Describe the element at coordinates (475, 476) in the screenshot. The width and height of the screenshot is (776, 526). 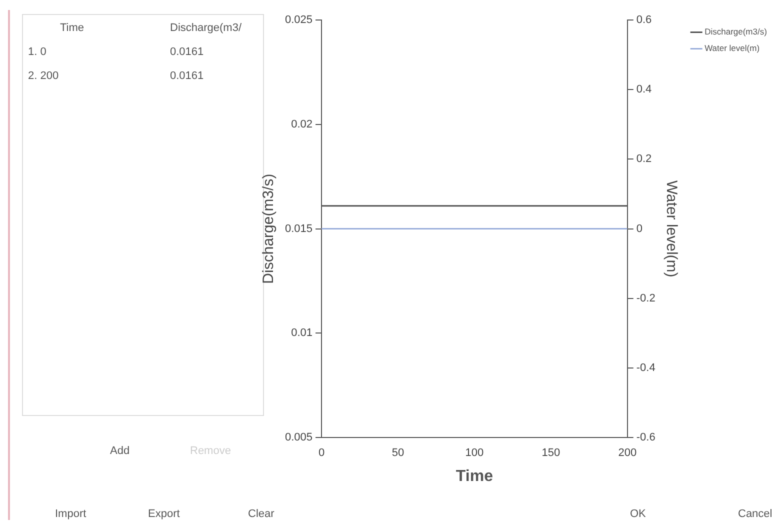
I see `x-axis-title: Time` at that location.